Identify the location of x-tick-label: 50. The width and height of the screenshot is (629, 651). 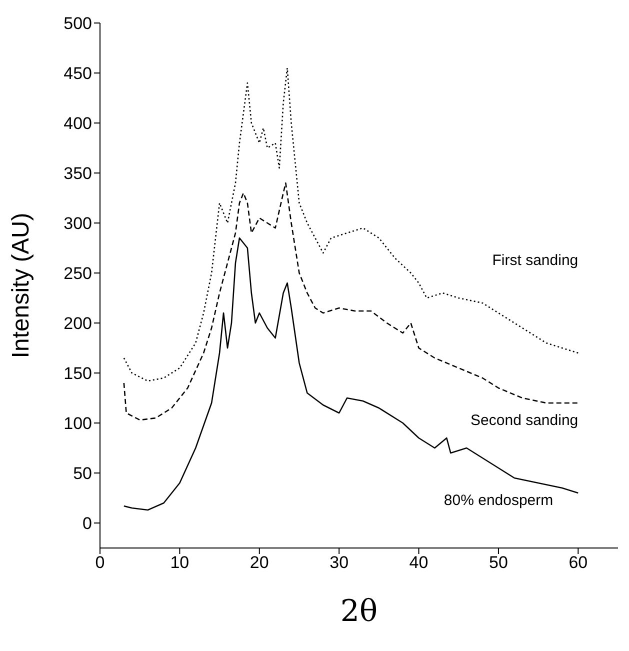
(498, 562).